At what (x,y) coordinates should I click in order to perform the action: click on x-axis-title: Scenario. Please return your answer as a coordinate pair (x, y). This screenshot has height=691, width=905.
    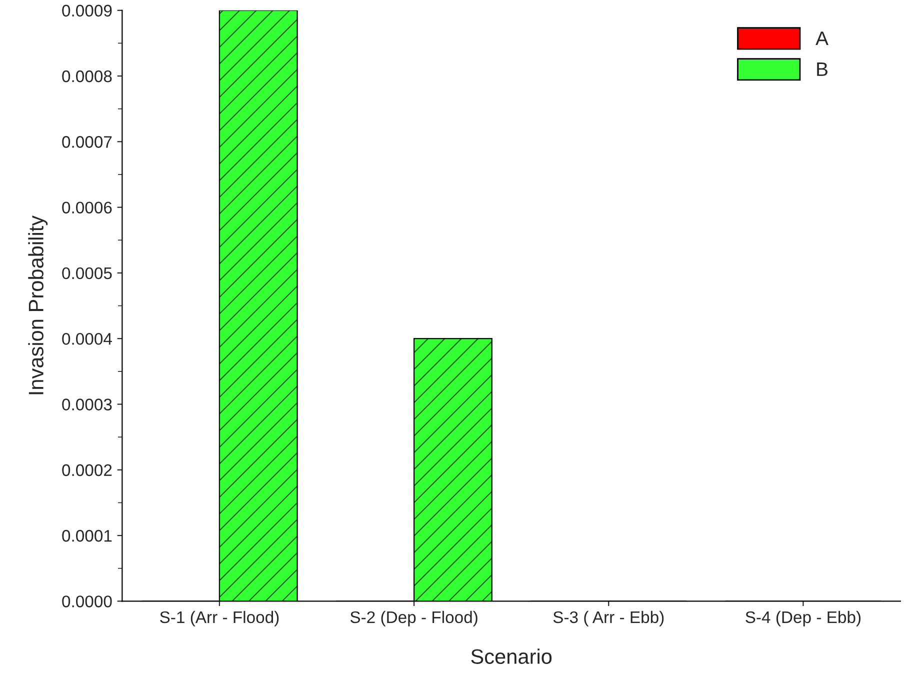
    Looking at the image, I should click on (511, 656).